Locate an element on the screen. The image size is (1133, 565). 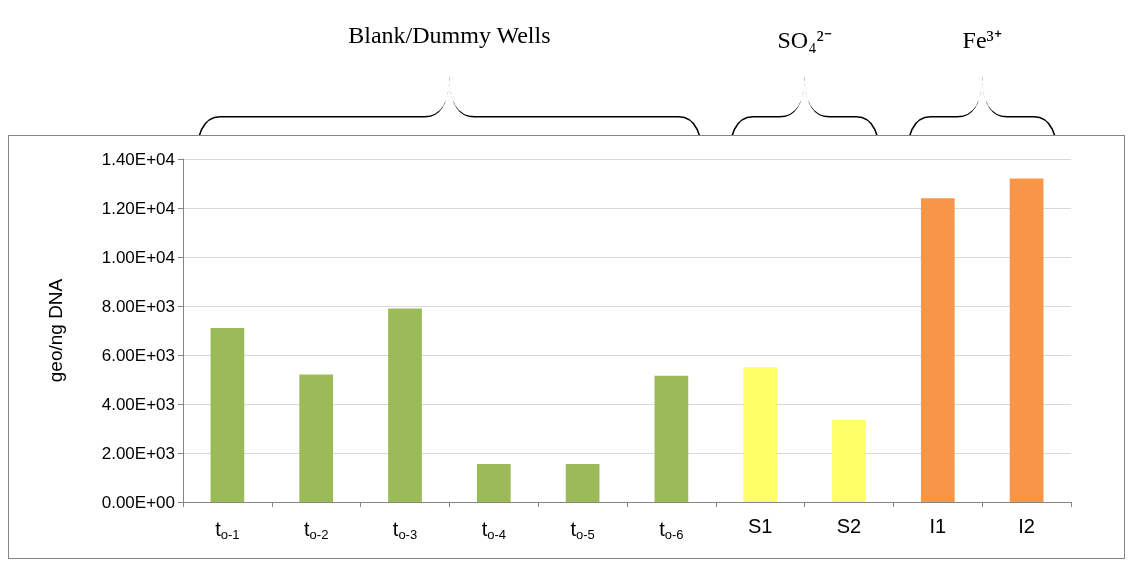
y-tick-label: 2.00E+03 is located at coordinates (138, 453).